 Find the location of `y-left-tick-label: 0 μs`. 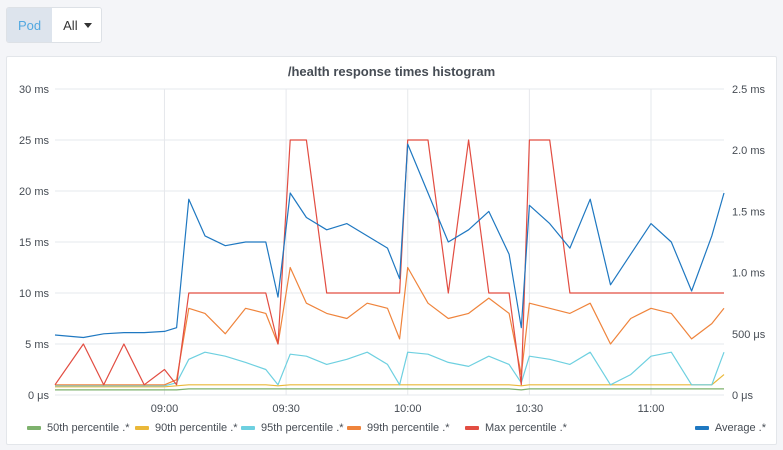

y-left-tick-label: 0 μs is located at coordinates (39, 396).